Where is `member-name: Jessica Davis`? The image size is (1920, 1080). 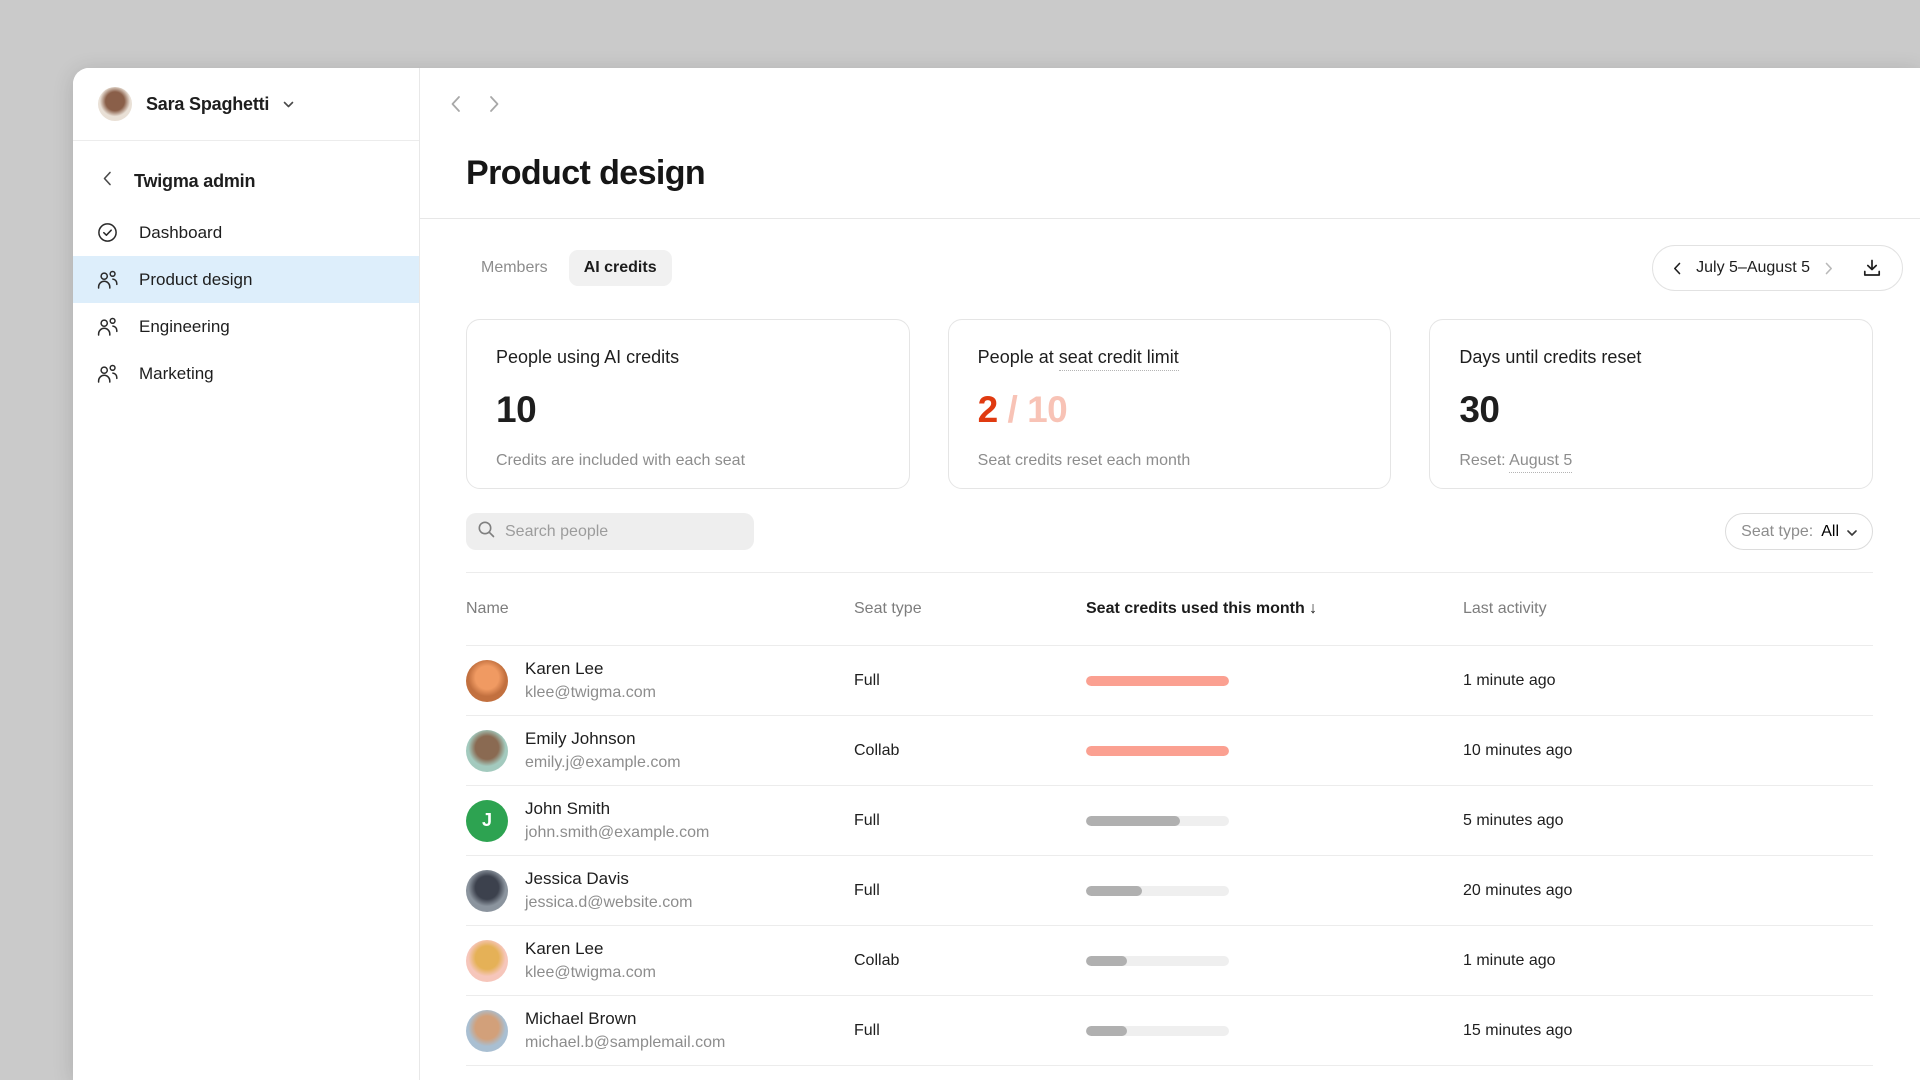
member-name: Jessica Davis is located at coordinates (577, 878).